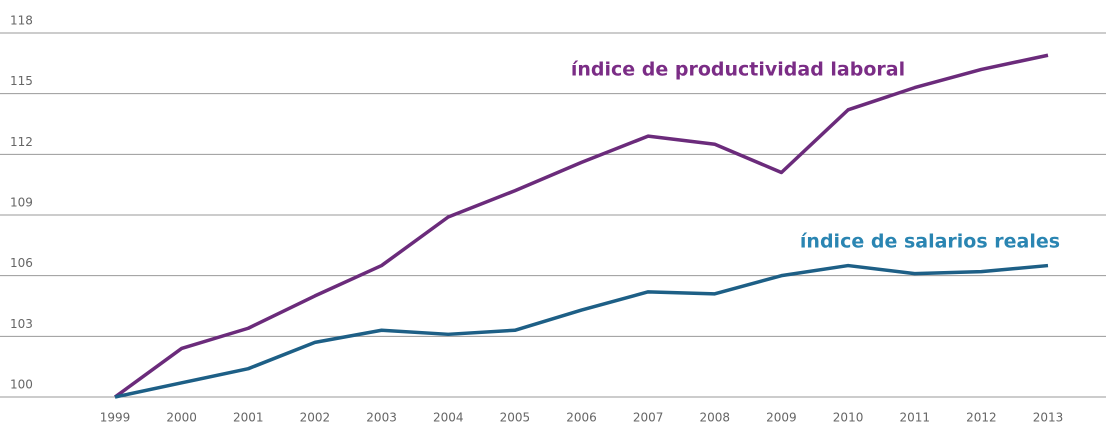  Describe the element at coordinates (21, 324) in the screenshot. I see `y-tick-label: 103` at that location.